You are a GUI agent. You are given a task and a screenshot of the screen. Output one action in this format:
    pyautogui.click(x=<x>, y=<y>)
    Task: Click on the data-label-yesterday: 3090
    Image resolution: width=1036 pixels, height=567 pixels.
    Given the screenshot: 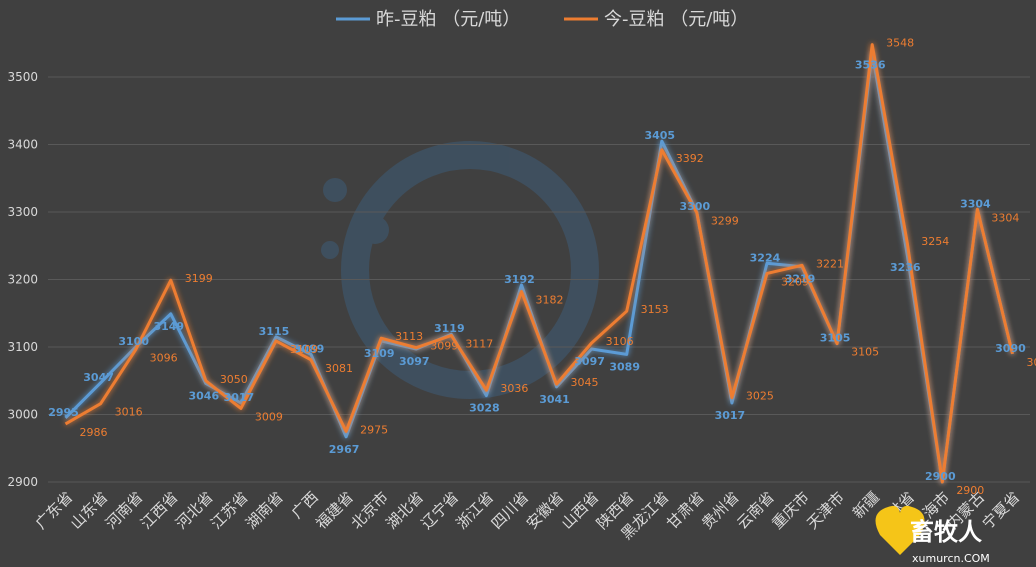 What is the action you would take?
    pyautogui.click(x=1010, y=348)
    